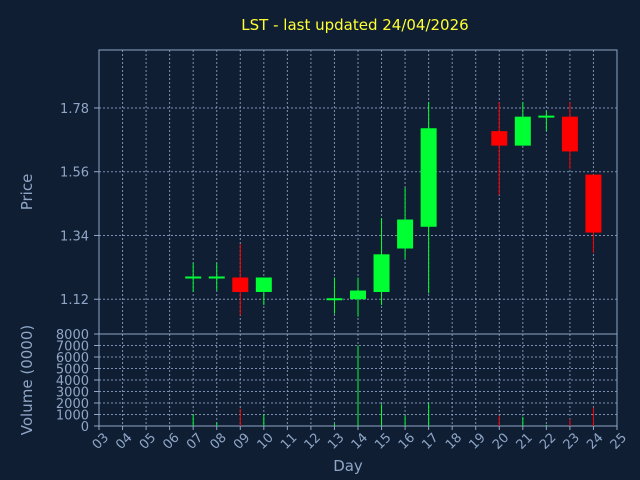  Describe the element at coordinates (548, 441) in the screenshot. I see `x-tick-label: 22` at that location.